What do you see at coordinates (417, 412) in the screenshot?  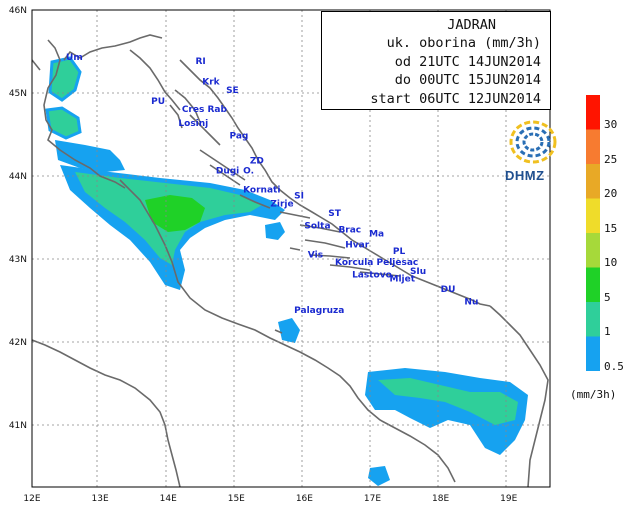 I see `precip-region-albania-inner` at bounding box center [417, 412].